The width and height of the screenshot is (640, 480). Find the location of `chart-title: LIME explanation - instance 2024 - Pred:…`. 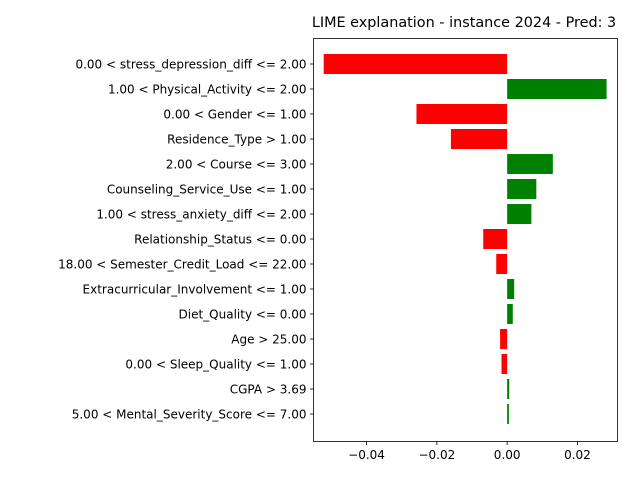

chart-title: LIME explanation - instance 2024 - Pred:… is located at coordinates (464, 23).